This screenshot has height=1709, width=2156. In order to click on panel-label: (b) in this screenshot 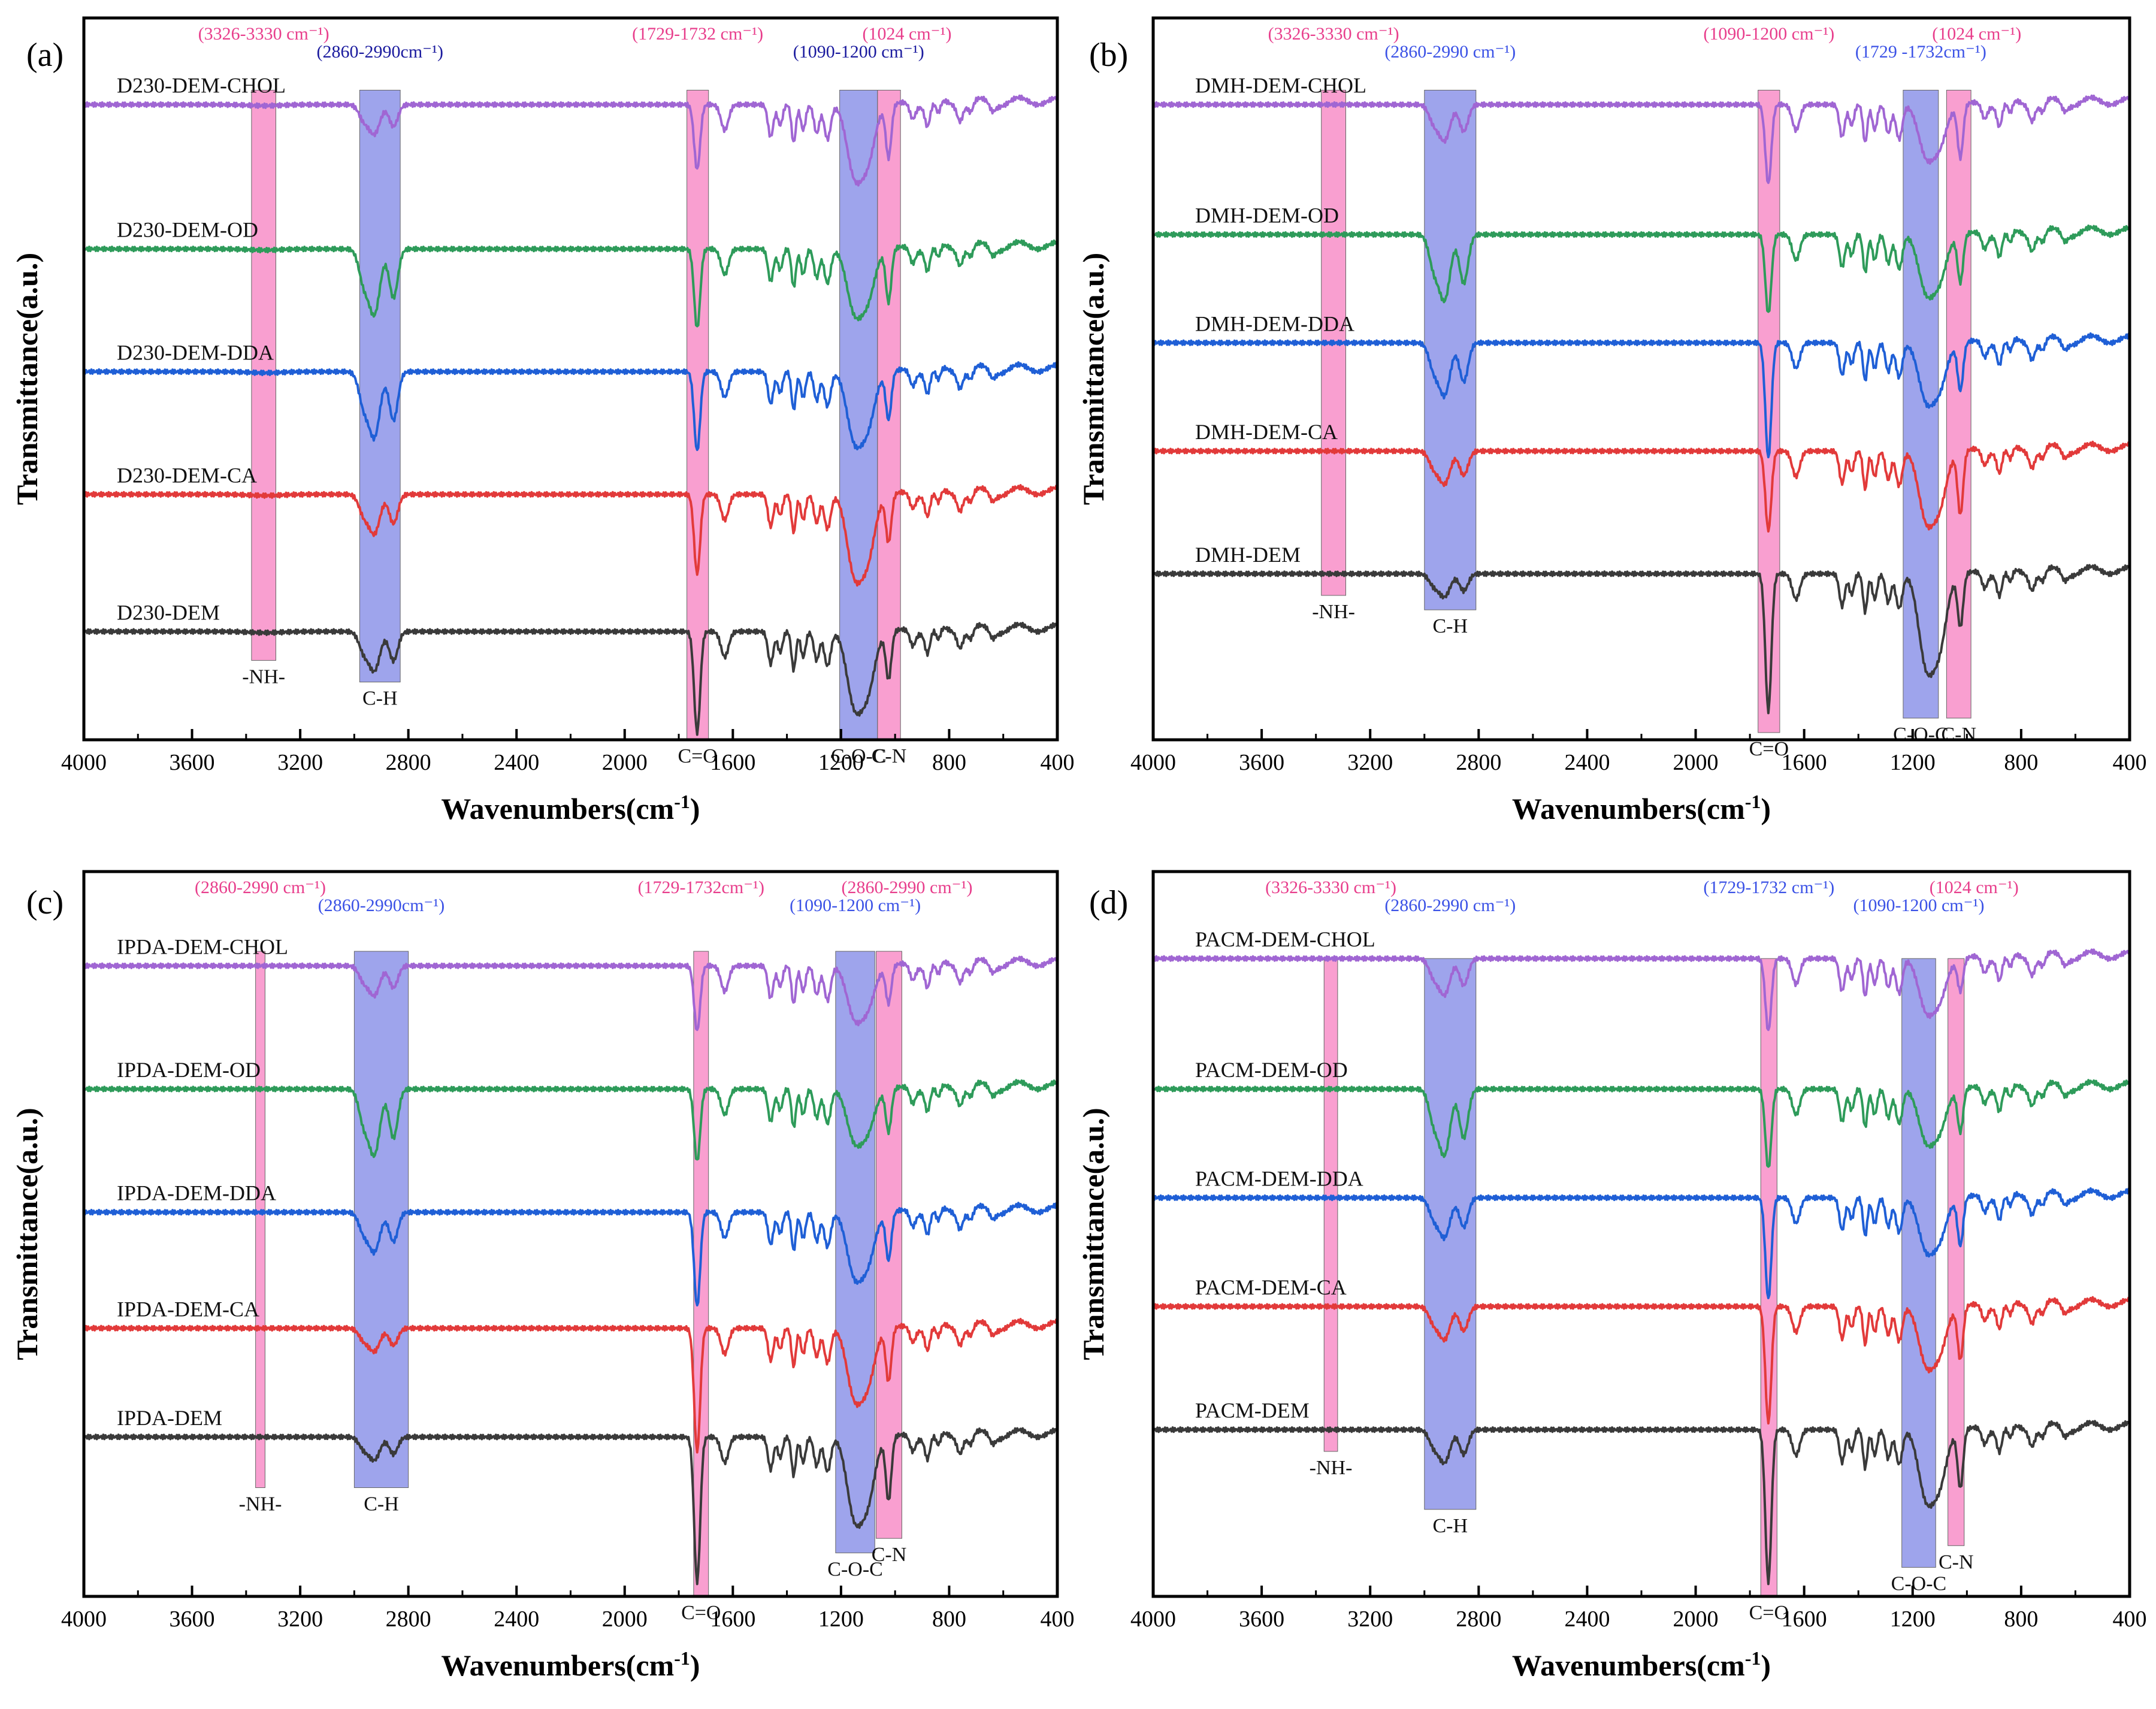, I will do `click(1108, 55)`.